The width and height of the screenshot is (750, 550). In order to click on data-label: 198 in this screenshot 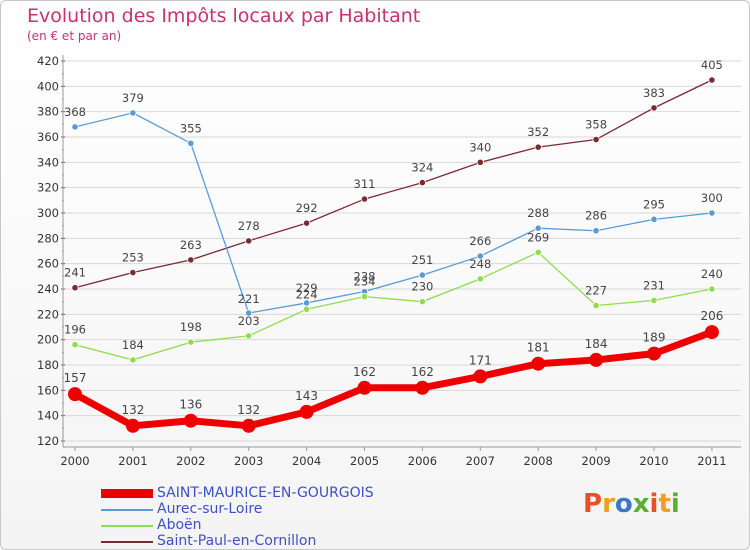, I will do `click(191, 327)`.